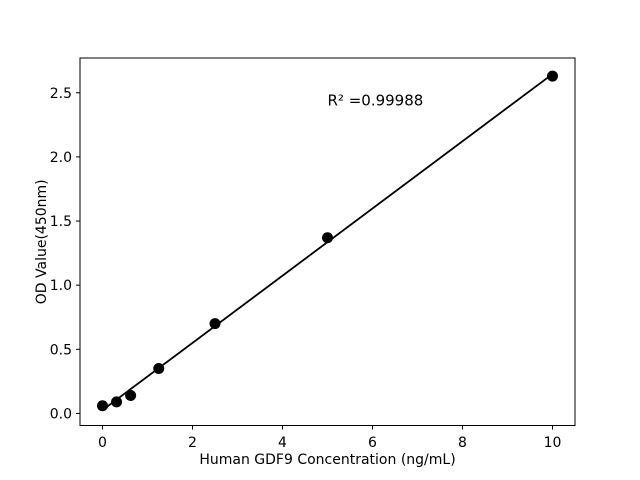 Image resolution: width=640 pixels, height=480 pixels. What do you see at coordinates (192, 443) in the screenshot?
I see `x-tick-label: 2` at bounding box center [192, 443].